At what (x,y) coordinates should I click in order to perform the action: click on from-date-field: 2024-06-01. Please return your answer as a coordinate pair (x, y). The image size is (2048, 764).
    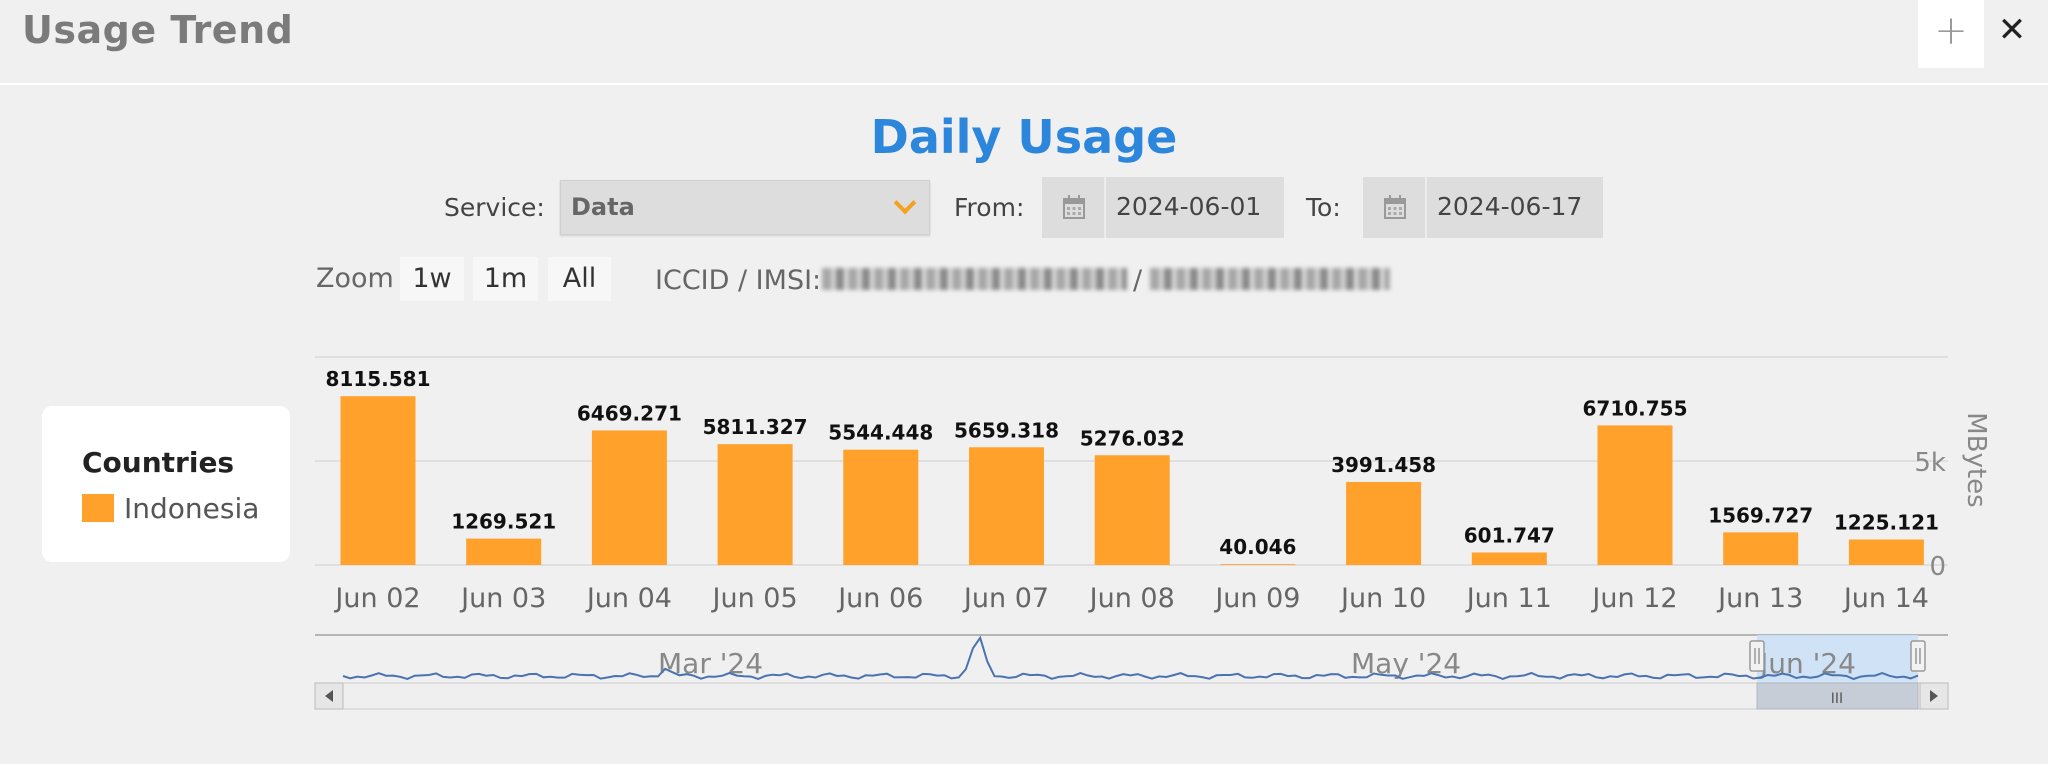
    Looking at the image, I should click on (1163, 207).